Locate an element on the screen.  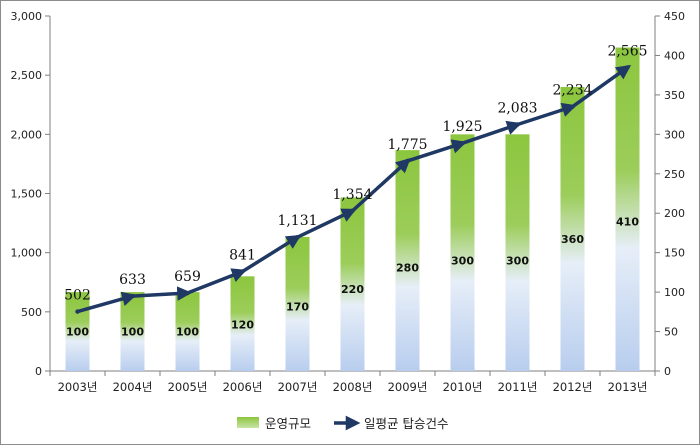
bar-value-label: 120 is located at coordinates (242, 324).